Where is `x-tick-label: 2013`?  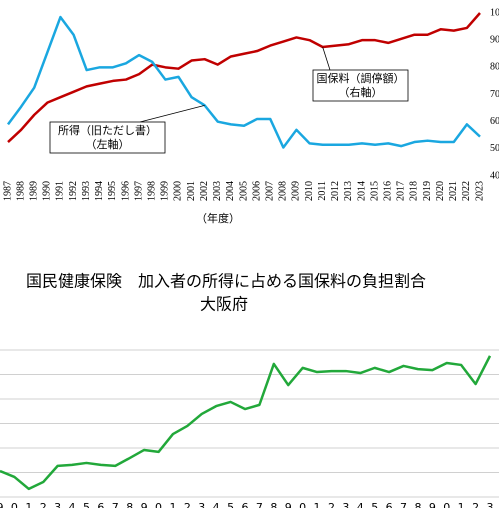 x-tick-label: 2013 is located at coordinates (348, 191).